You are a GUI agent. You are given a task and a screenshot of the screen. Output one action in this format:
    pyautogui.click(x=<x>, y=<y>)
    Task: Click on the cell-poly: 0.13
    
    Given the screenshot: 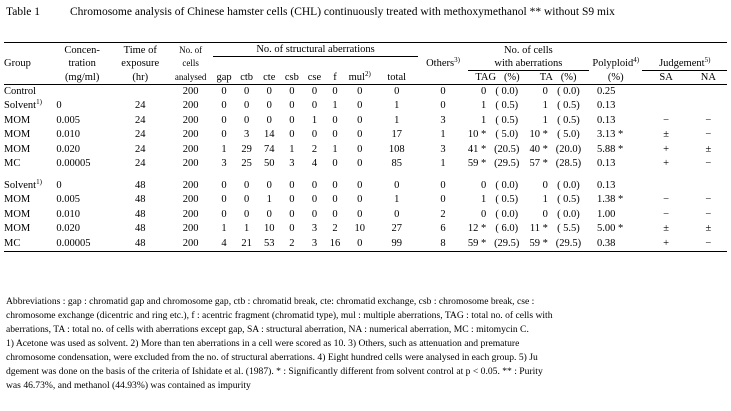 What is the action you would take?
    pyautogui.click(x=606, y=120)
    